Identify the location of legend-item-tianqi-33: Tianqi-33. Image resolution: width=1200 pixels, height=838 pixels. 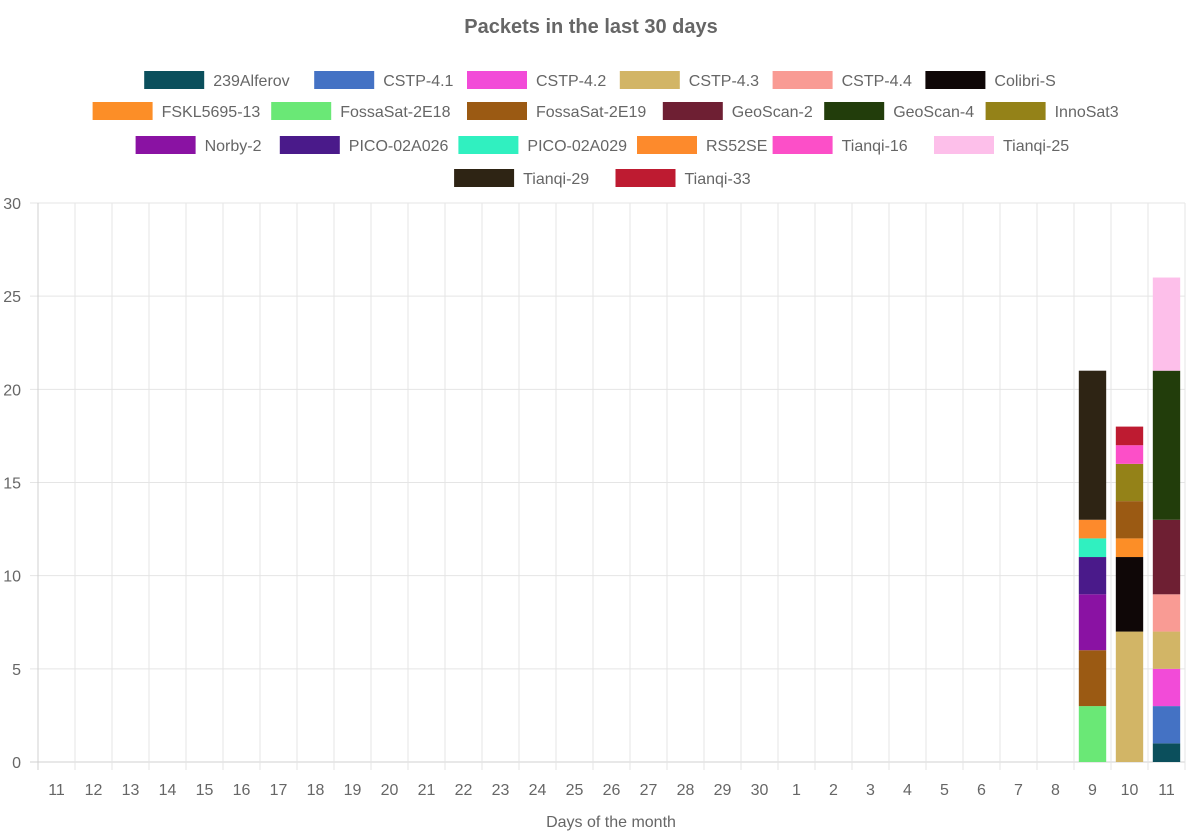
(683, 178).